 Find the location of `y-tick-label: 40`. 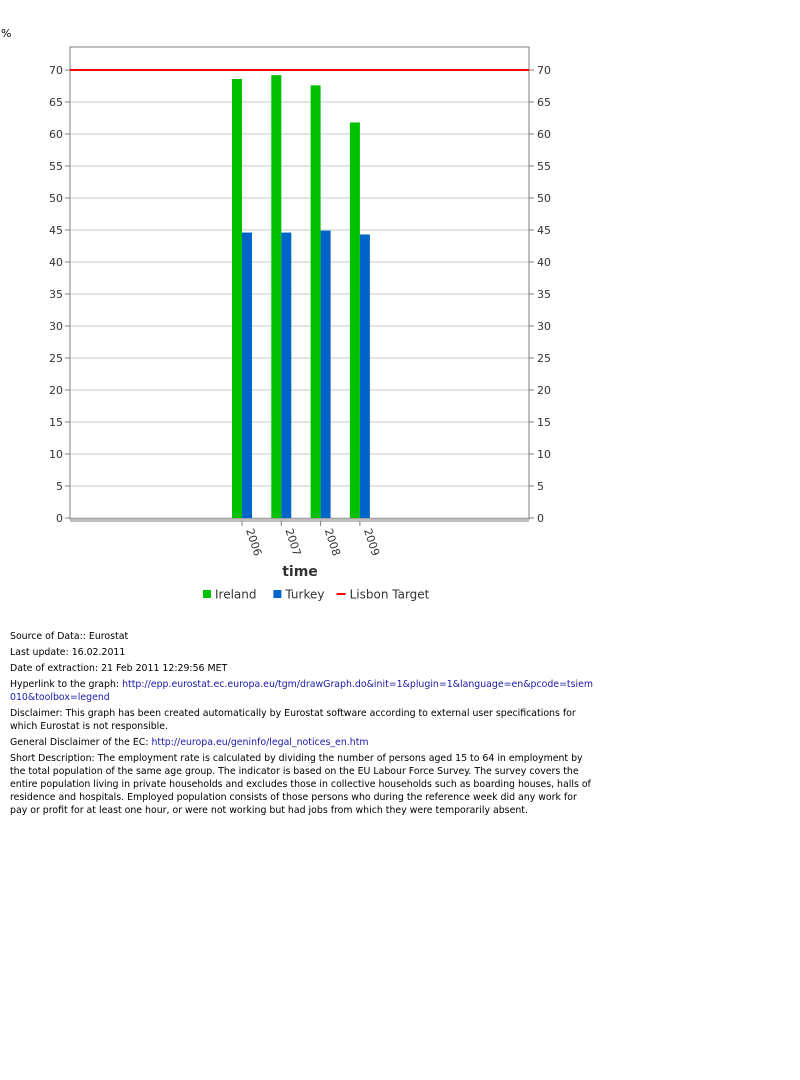

y-tick-label: 40 is located at coordinates (56, 262).